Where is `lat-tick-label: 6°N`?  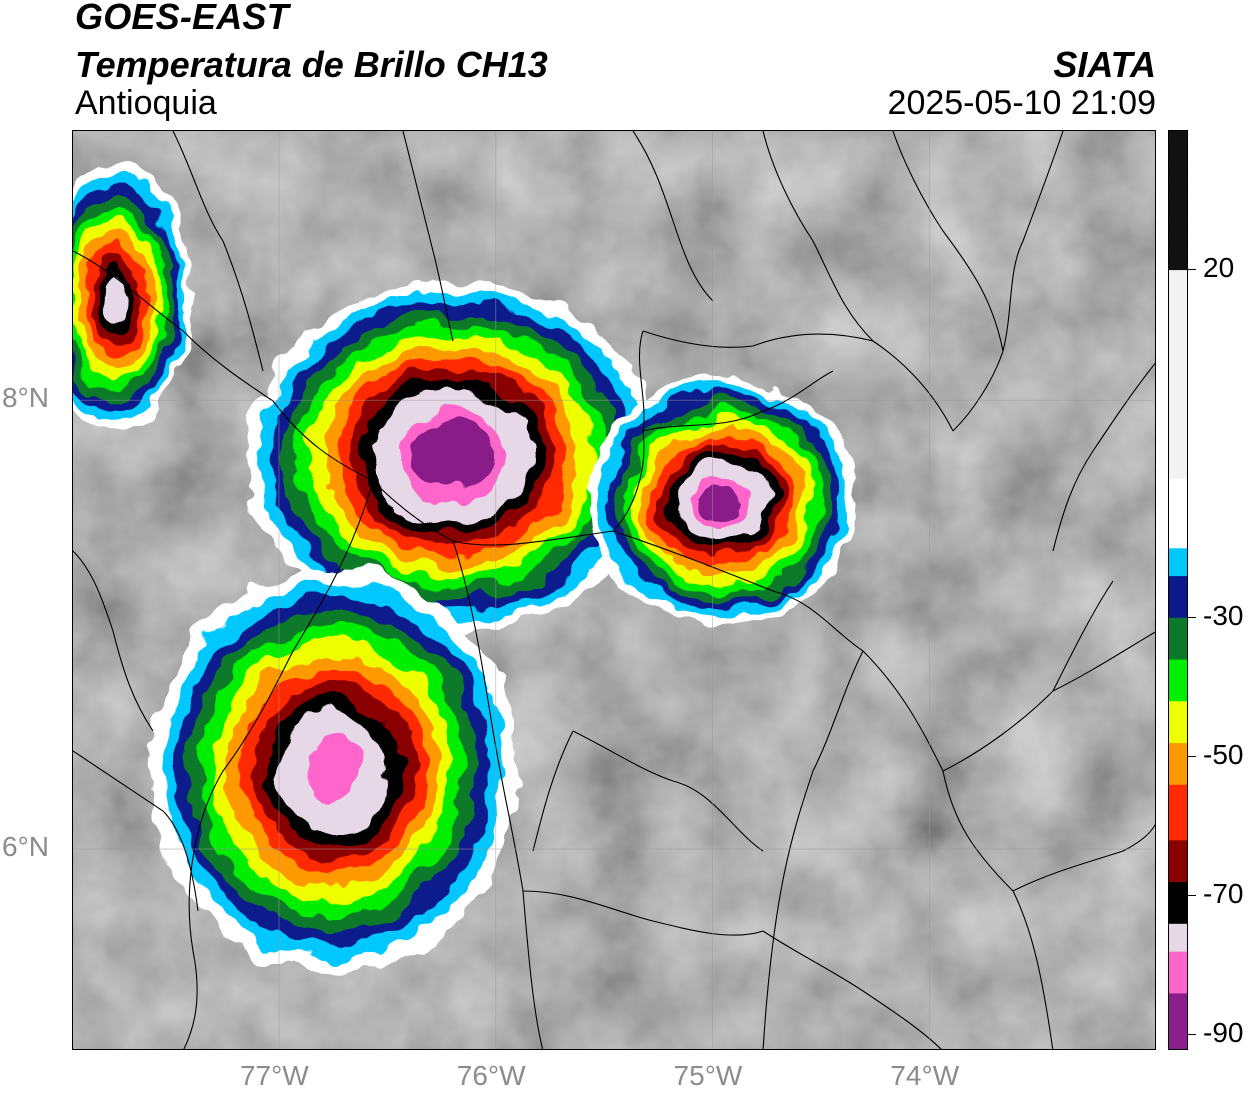 lat-tick-label: 6°N is located at coordinates (25, 847).